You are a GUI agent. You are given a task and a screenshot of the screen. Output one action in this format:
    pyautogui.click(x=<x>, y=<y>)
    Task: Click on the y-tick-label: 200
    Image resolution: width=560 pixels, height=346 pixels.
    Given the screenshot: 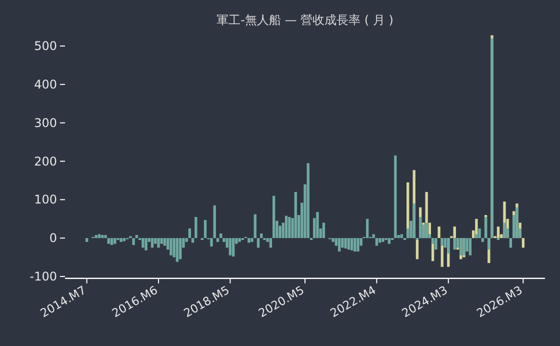 What is the action you would take?
    pyautogui.click(x=45, y=161)
    